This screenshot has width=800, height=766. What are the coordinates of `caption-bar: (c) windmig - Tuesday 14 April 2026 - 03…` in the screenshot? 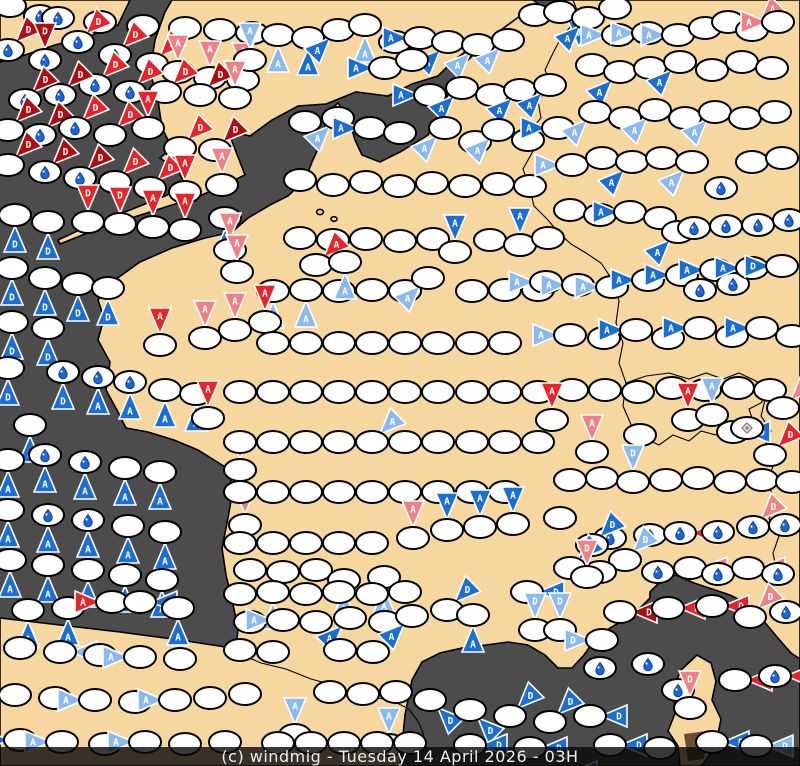 It's located at (400, 756).